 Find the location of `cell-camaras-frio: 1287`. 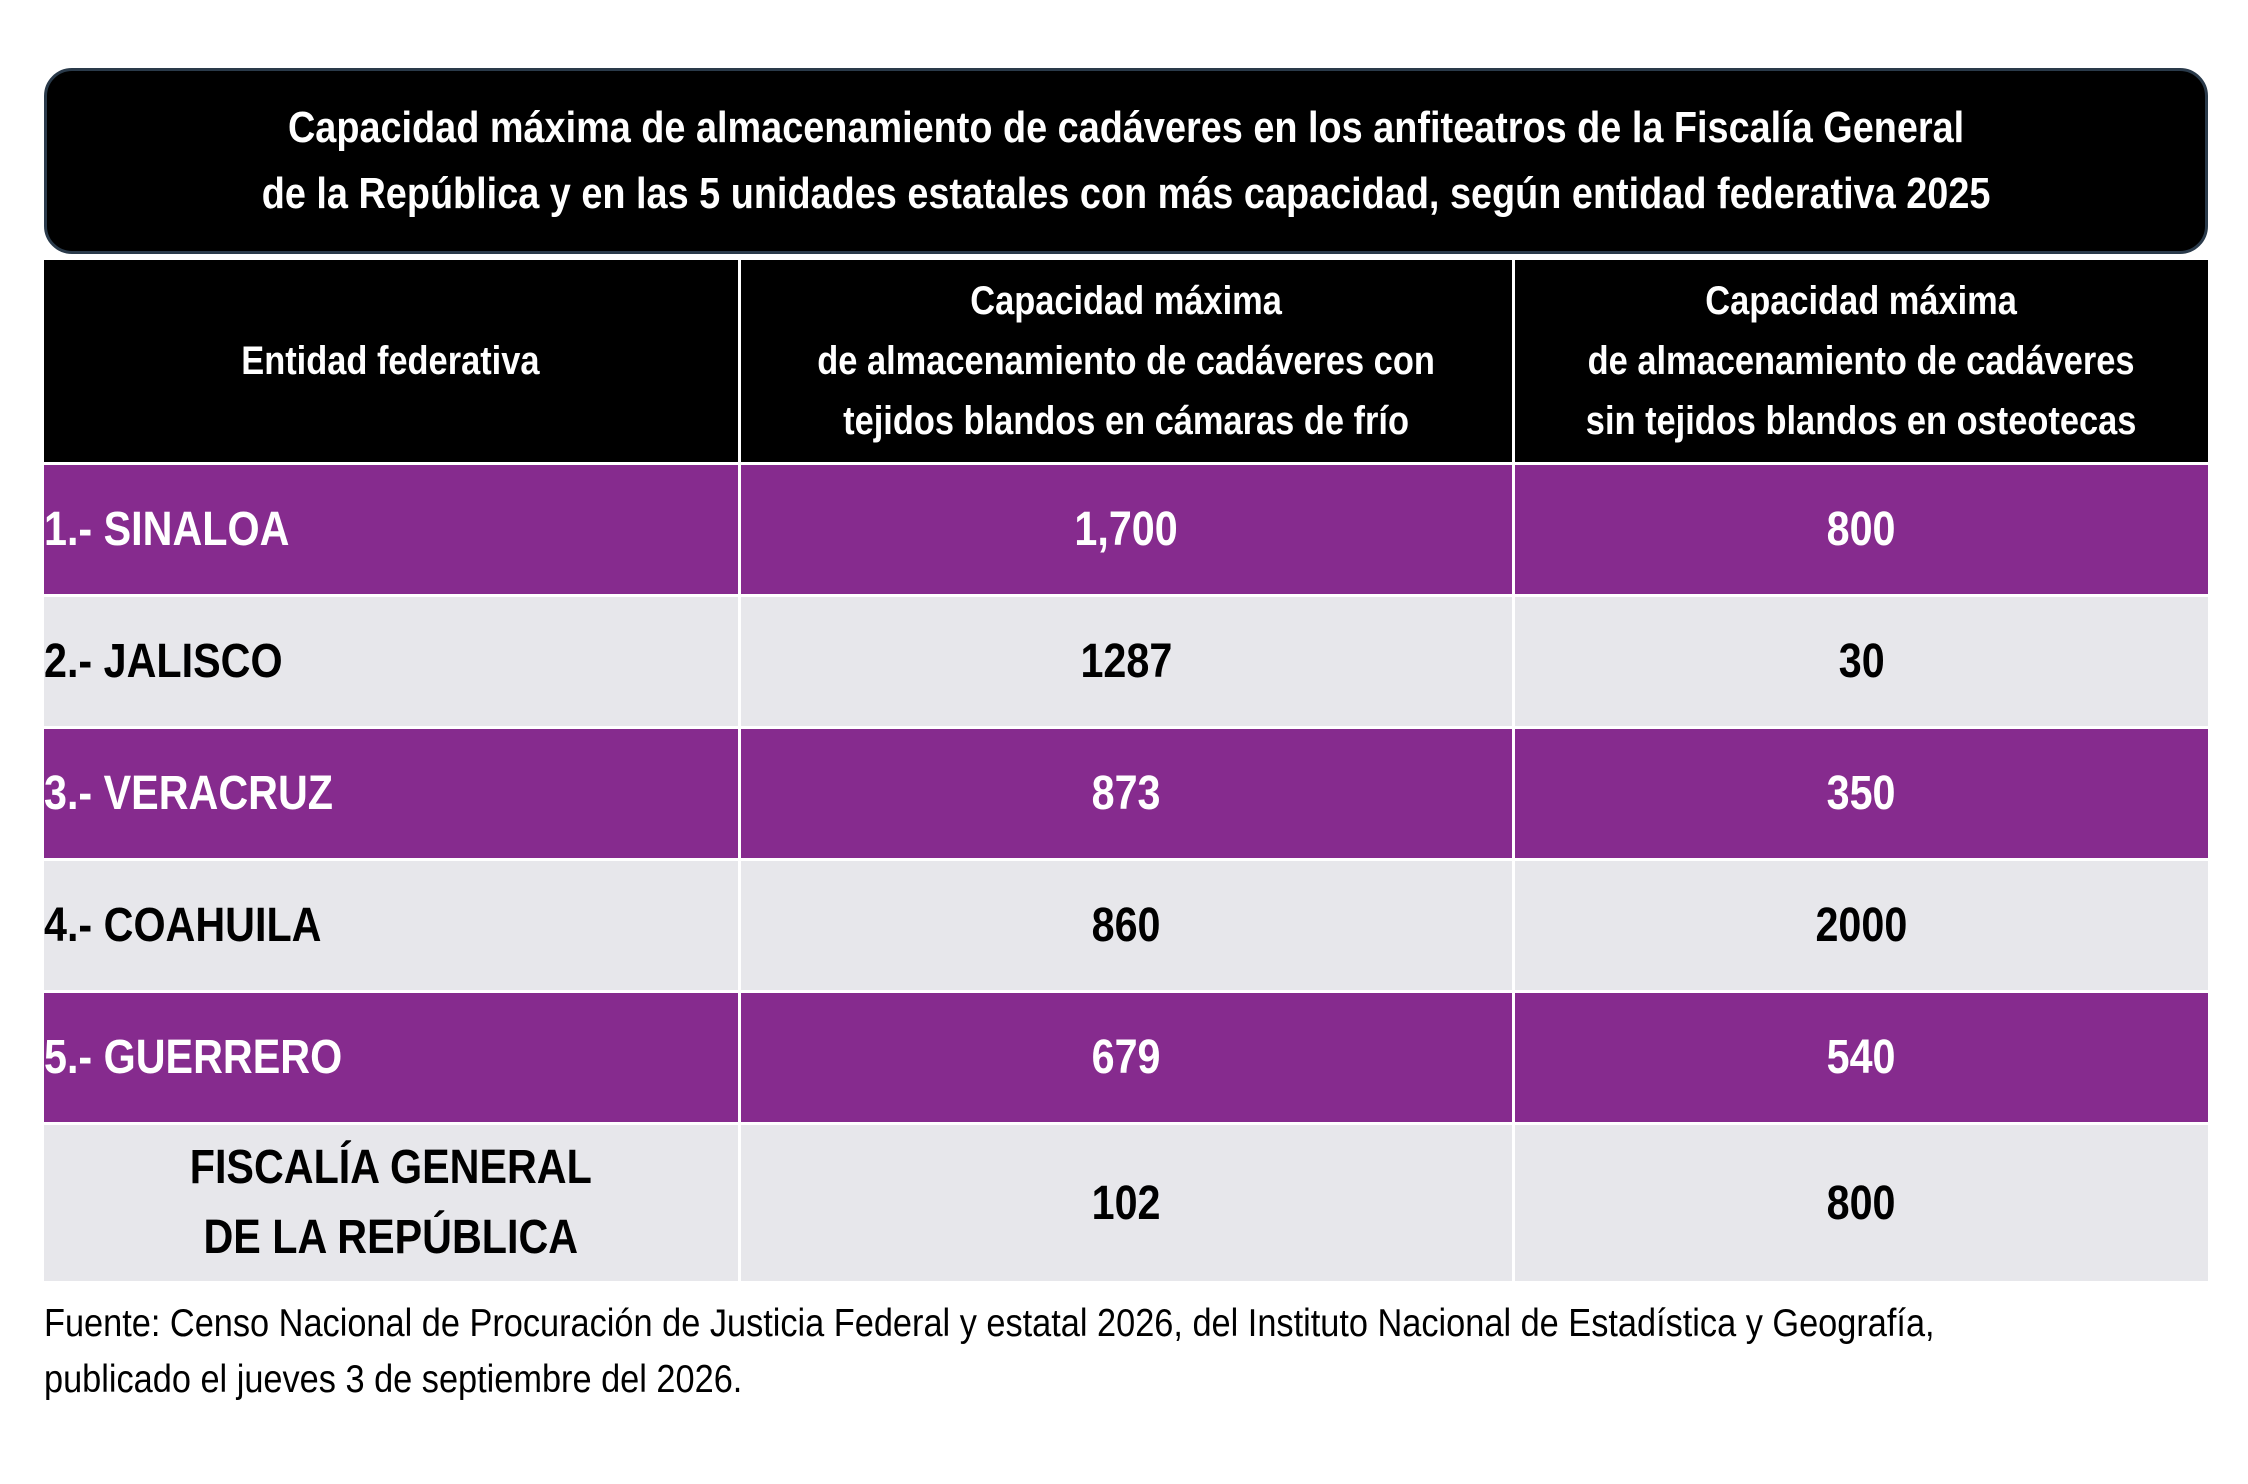

cell-camaras-frio: 1287 is located at coordinates (1126, 661).